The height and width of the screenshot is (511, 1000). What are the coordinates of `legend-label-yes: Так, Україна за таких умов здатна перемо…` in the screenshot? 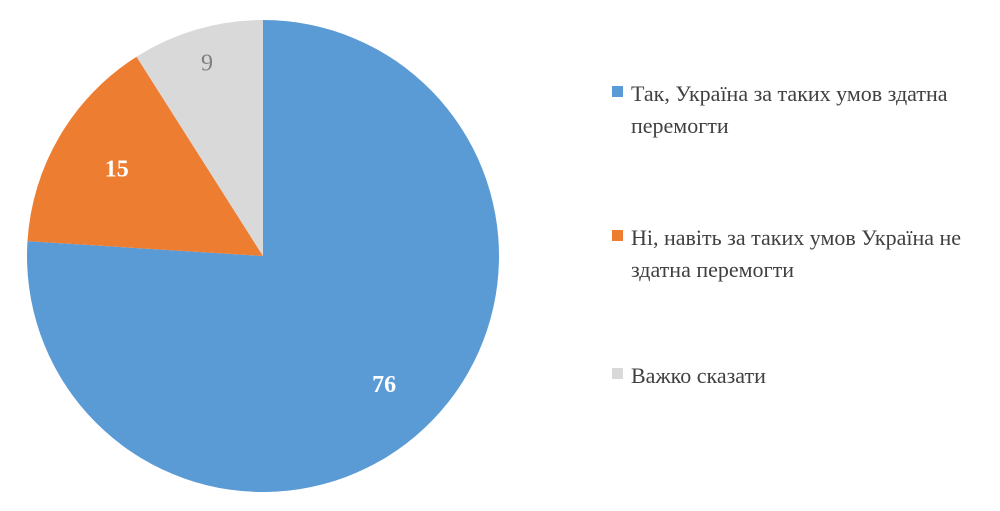 It's located at (789, 109).